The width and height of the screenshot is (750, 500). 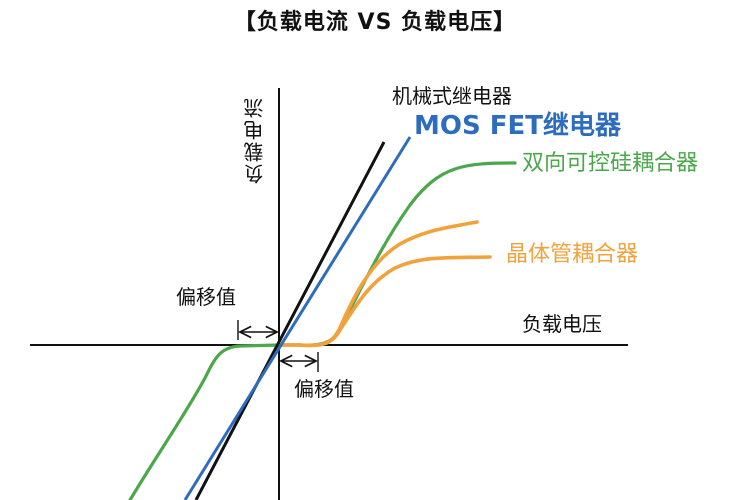 I want to click on offset-label-lower: 偏移值, so click(x=324, y=389).